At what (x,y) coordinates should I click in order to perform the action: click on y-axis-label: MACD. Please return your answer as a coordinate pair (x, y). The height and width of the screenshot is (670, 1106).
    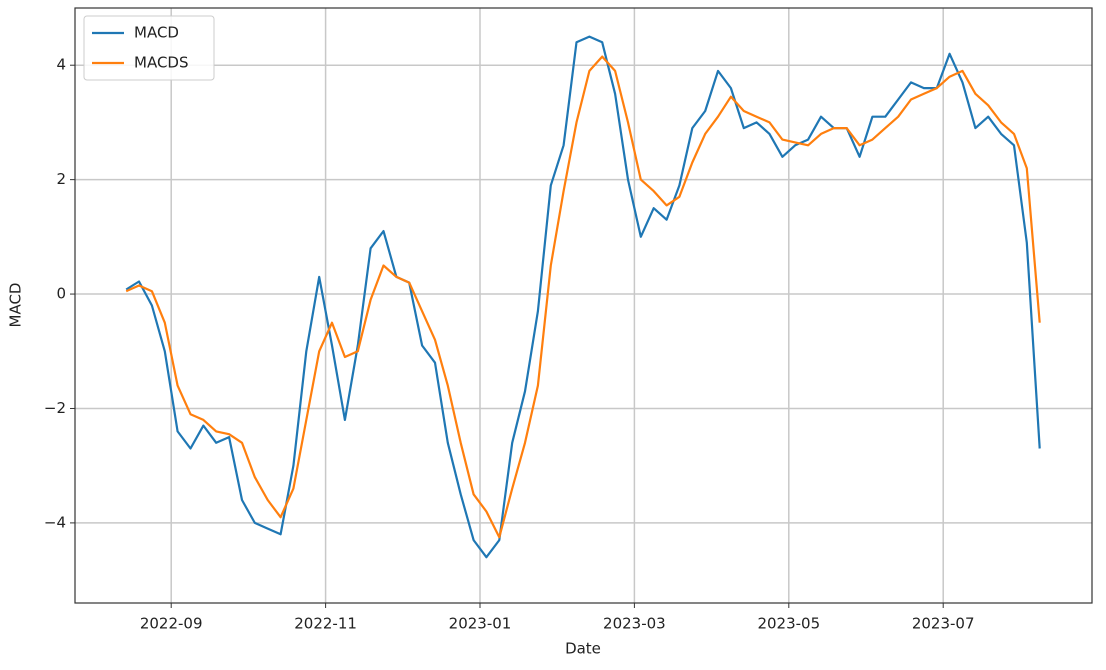
    Looking at the image, I should click on (16, 305).